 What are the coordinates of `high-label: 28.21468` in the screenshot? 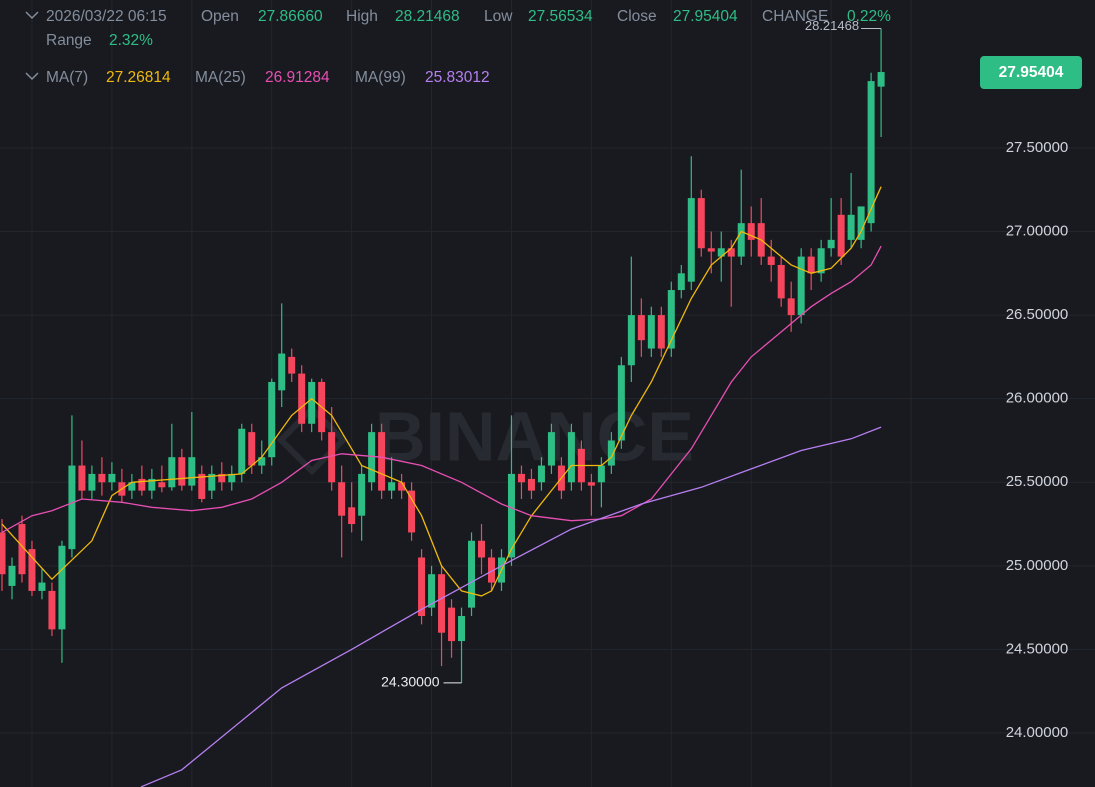 It's located at (832, 25).